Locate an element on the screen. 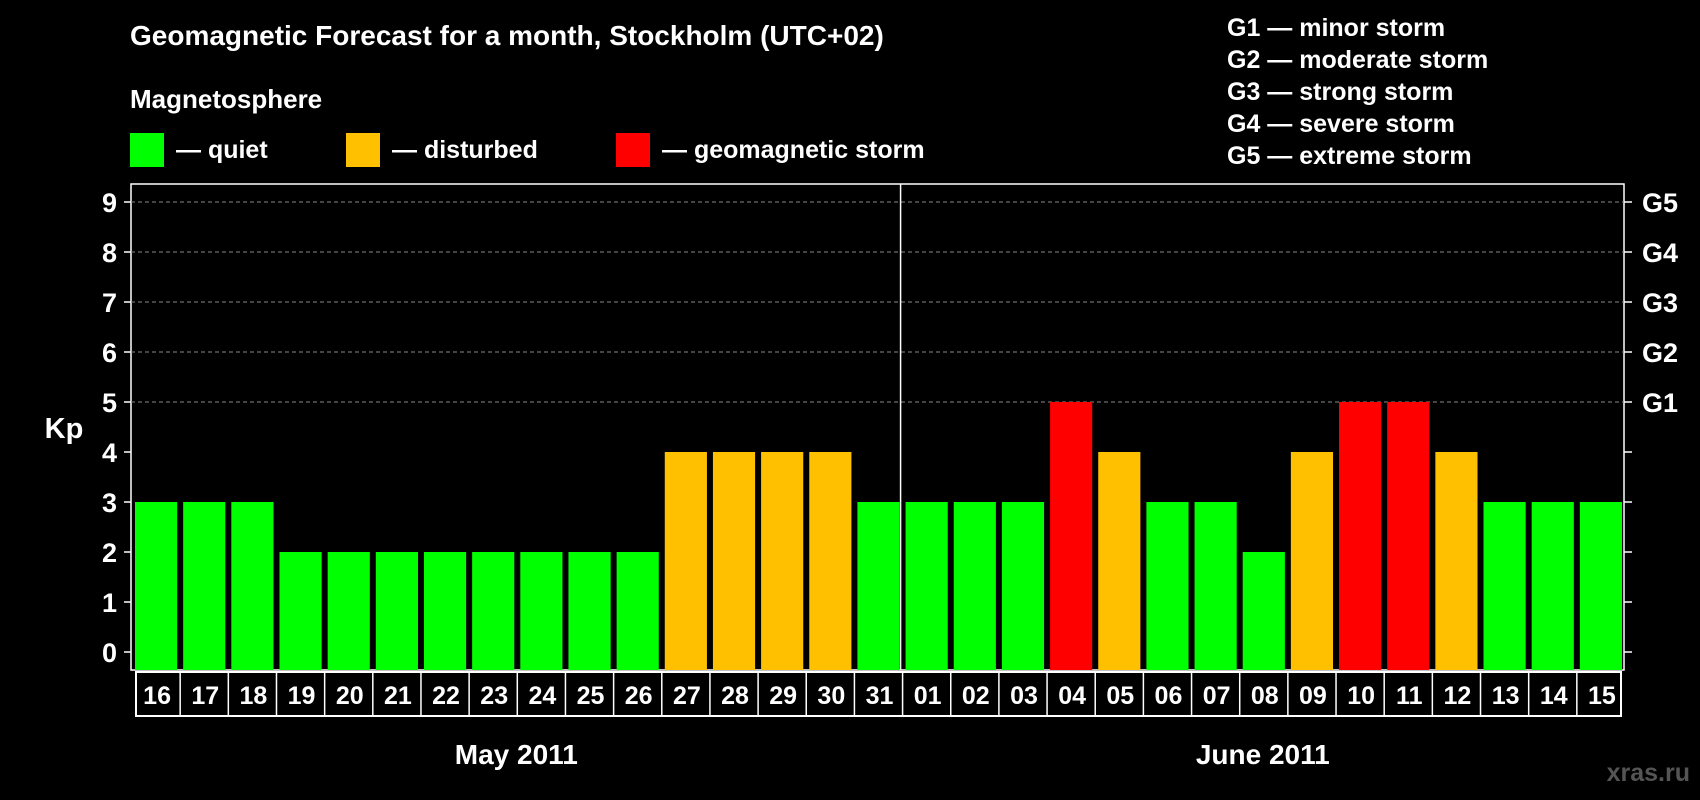  legend-swatch-storm is located at coordinates (633, 150).